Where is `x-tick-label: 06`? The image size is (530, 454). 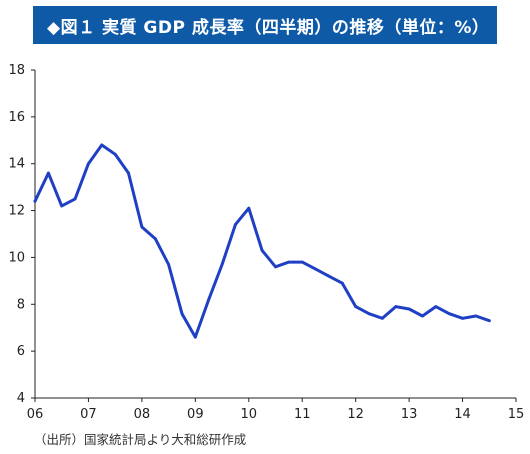
x-tick-label: 06 is located at coordinates (35, 414).